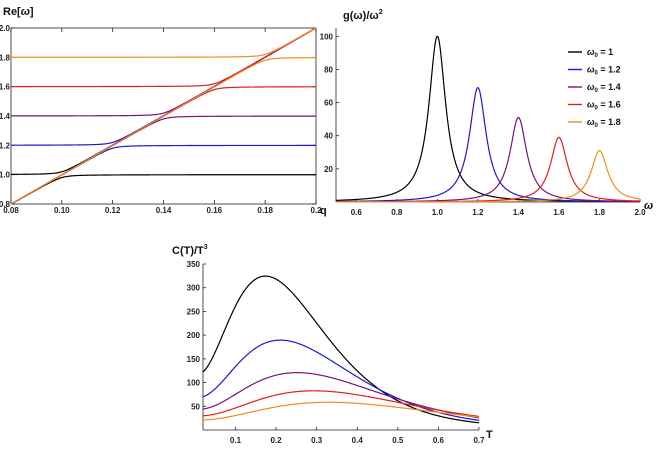 The image size is (658, 449). What do you see at coordinates (479, 440) in the screenshot?
I see `specific-heat-xtick-label: 0.7` at bounding box center [479, 440].